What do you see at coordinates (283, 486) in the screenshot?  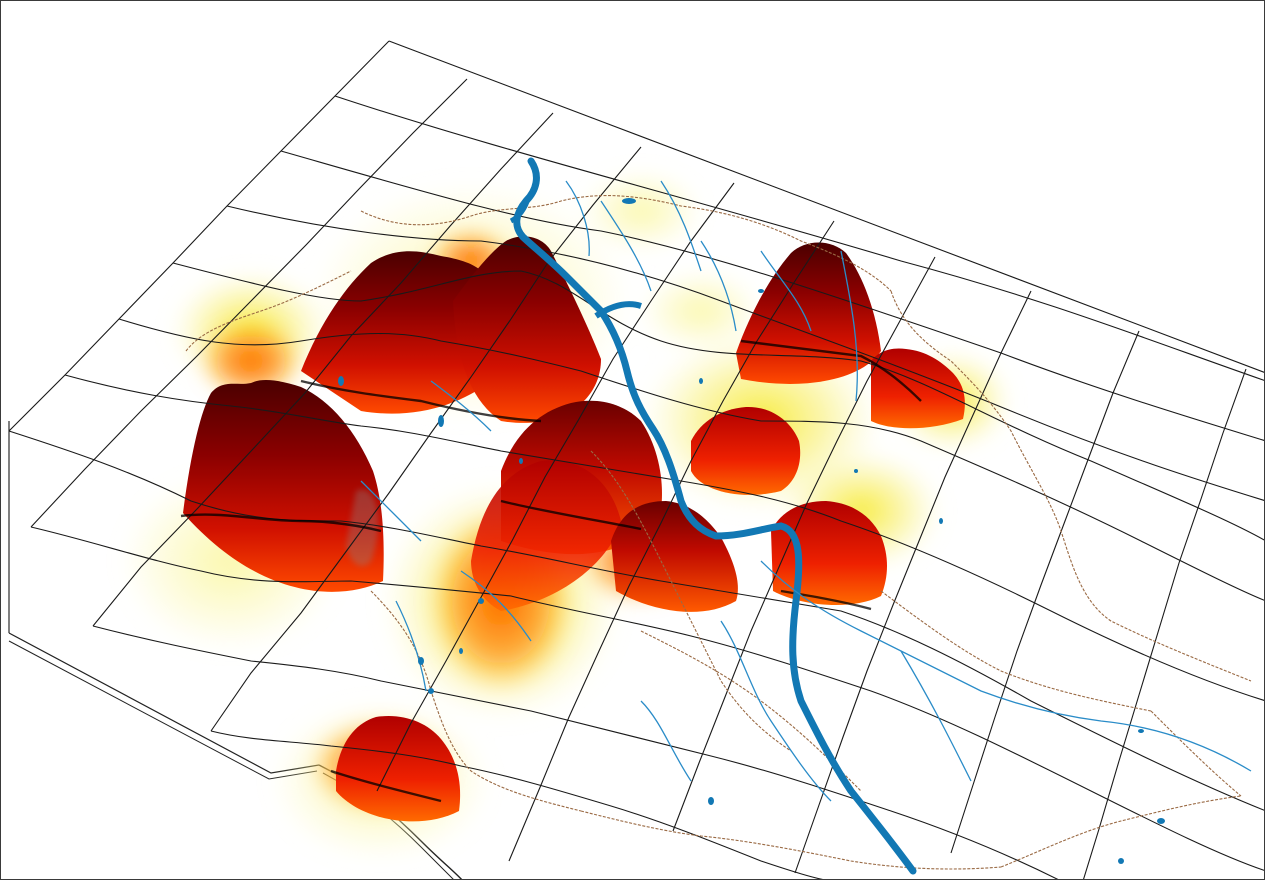 I see `peak-west` at bounding box center [283, 486].